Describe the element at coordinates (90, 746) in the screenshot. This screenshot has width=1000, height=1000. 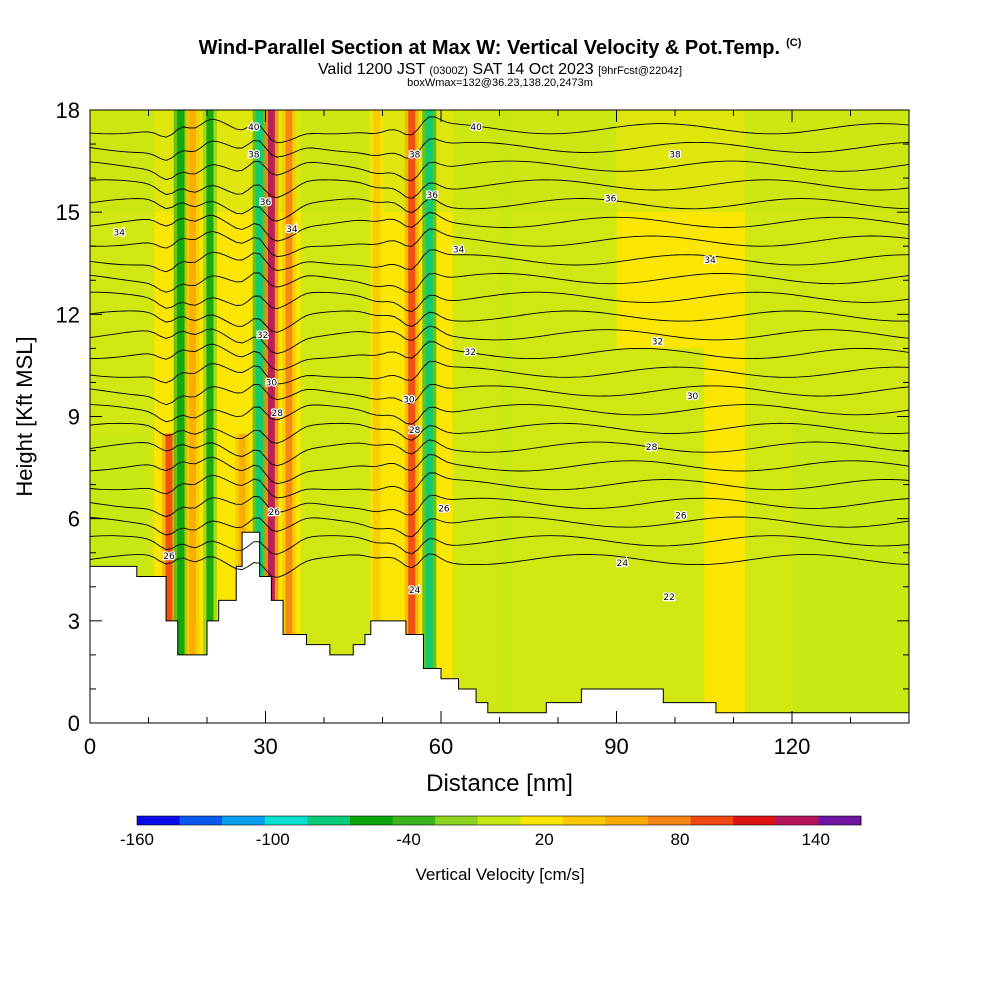
I see `x-tick-label: 0` at that location.